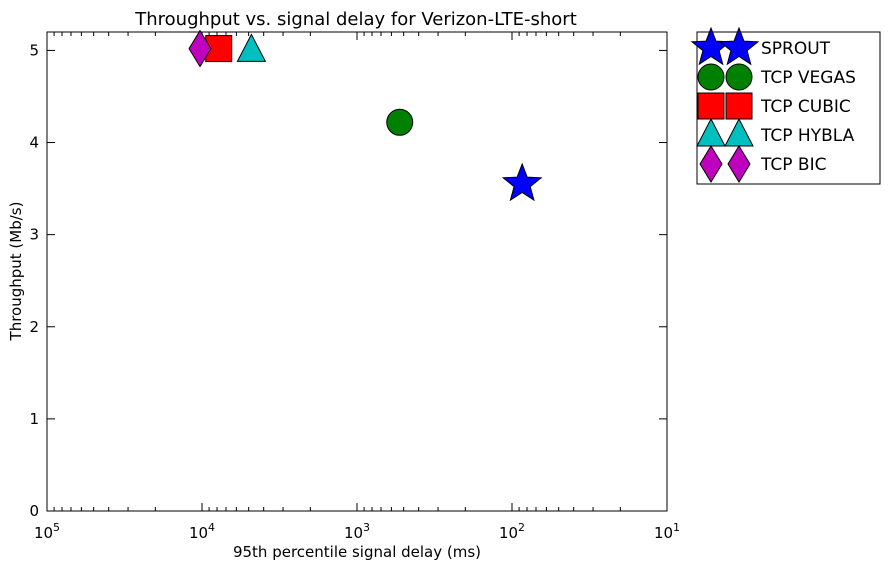  Describe the element at coordinates (522, 182) in the screenshot. I see `marker-star` at that location.